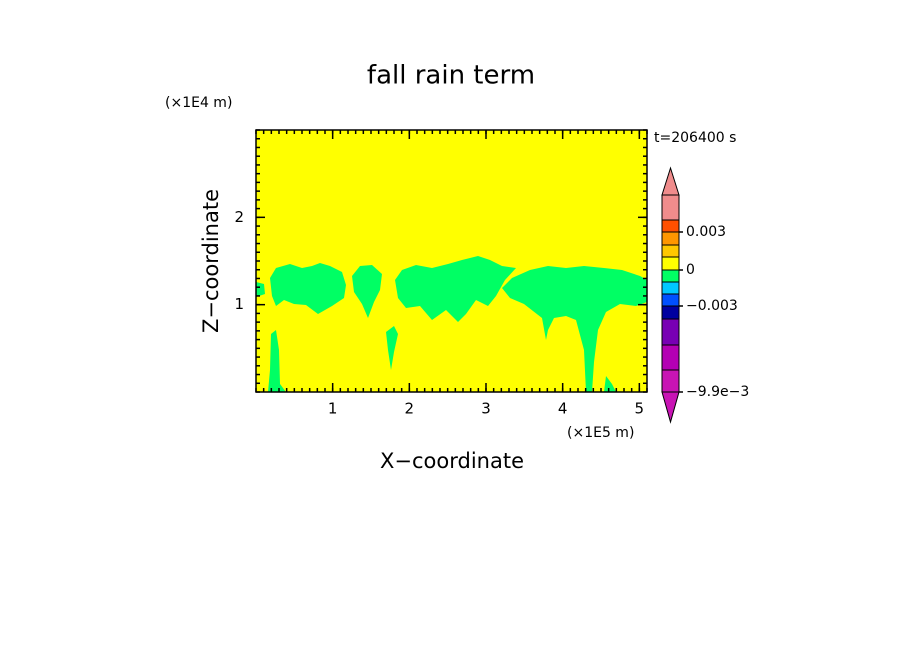  I want to click on y-tick-label: 2, so click(239, 217).